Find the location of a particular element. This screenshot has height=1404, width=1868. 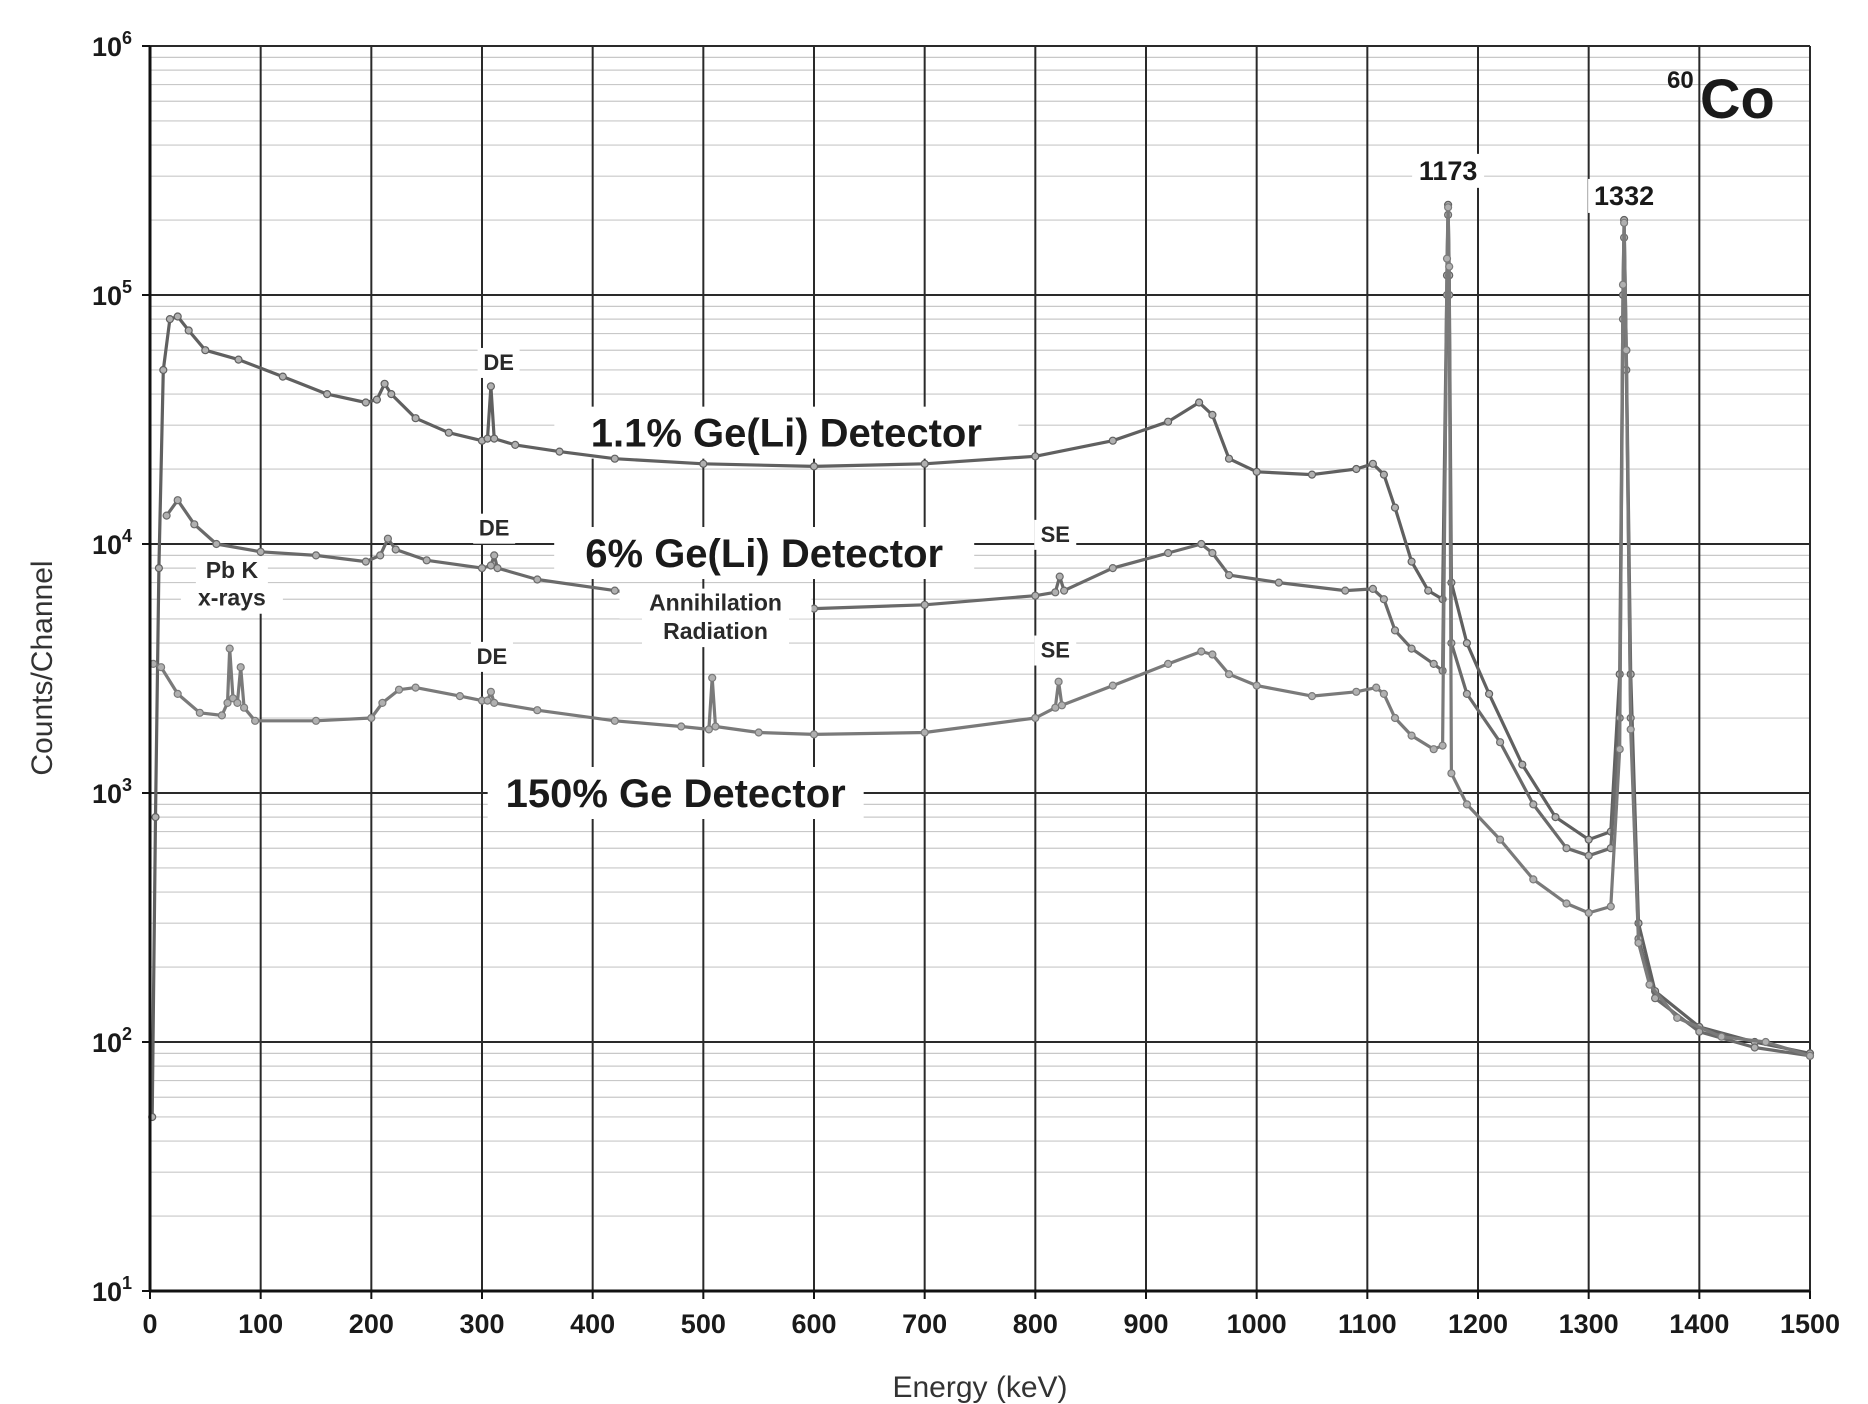

y-tick-label: 10¹ is located at coordinates (112, 1290).